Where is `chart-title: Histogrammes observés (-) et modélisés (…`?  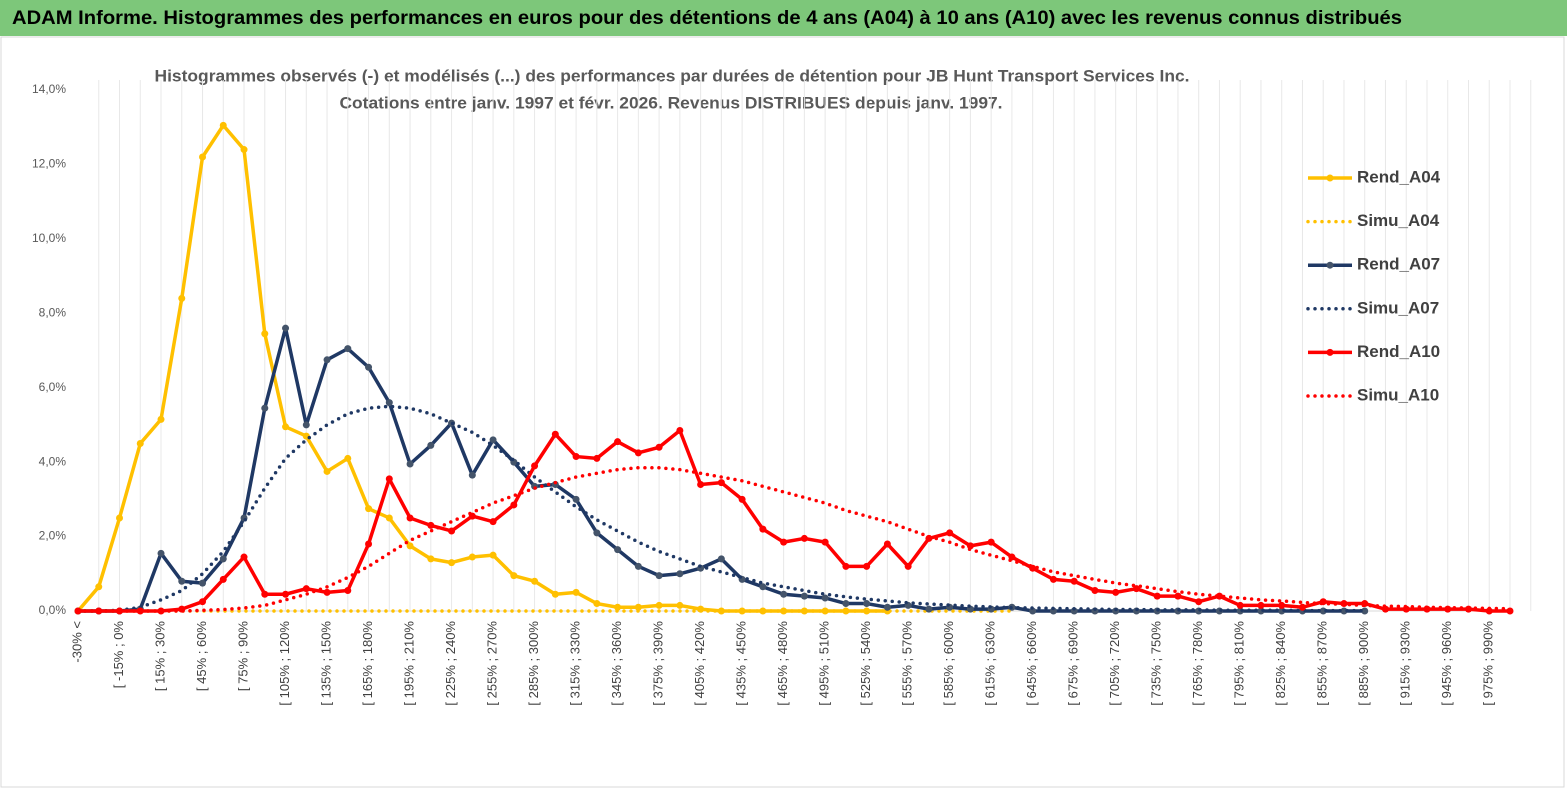 chart-title: Histogrammes observés (-) et modélisés (… is located at coordinates (672, 75).